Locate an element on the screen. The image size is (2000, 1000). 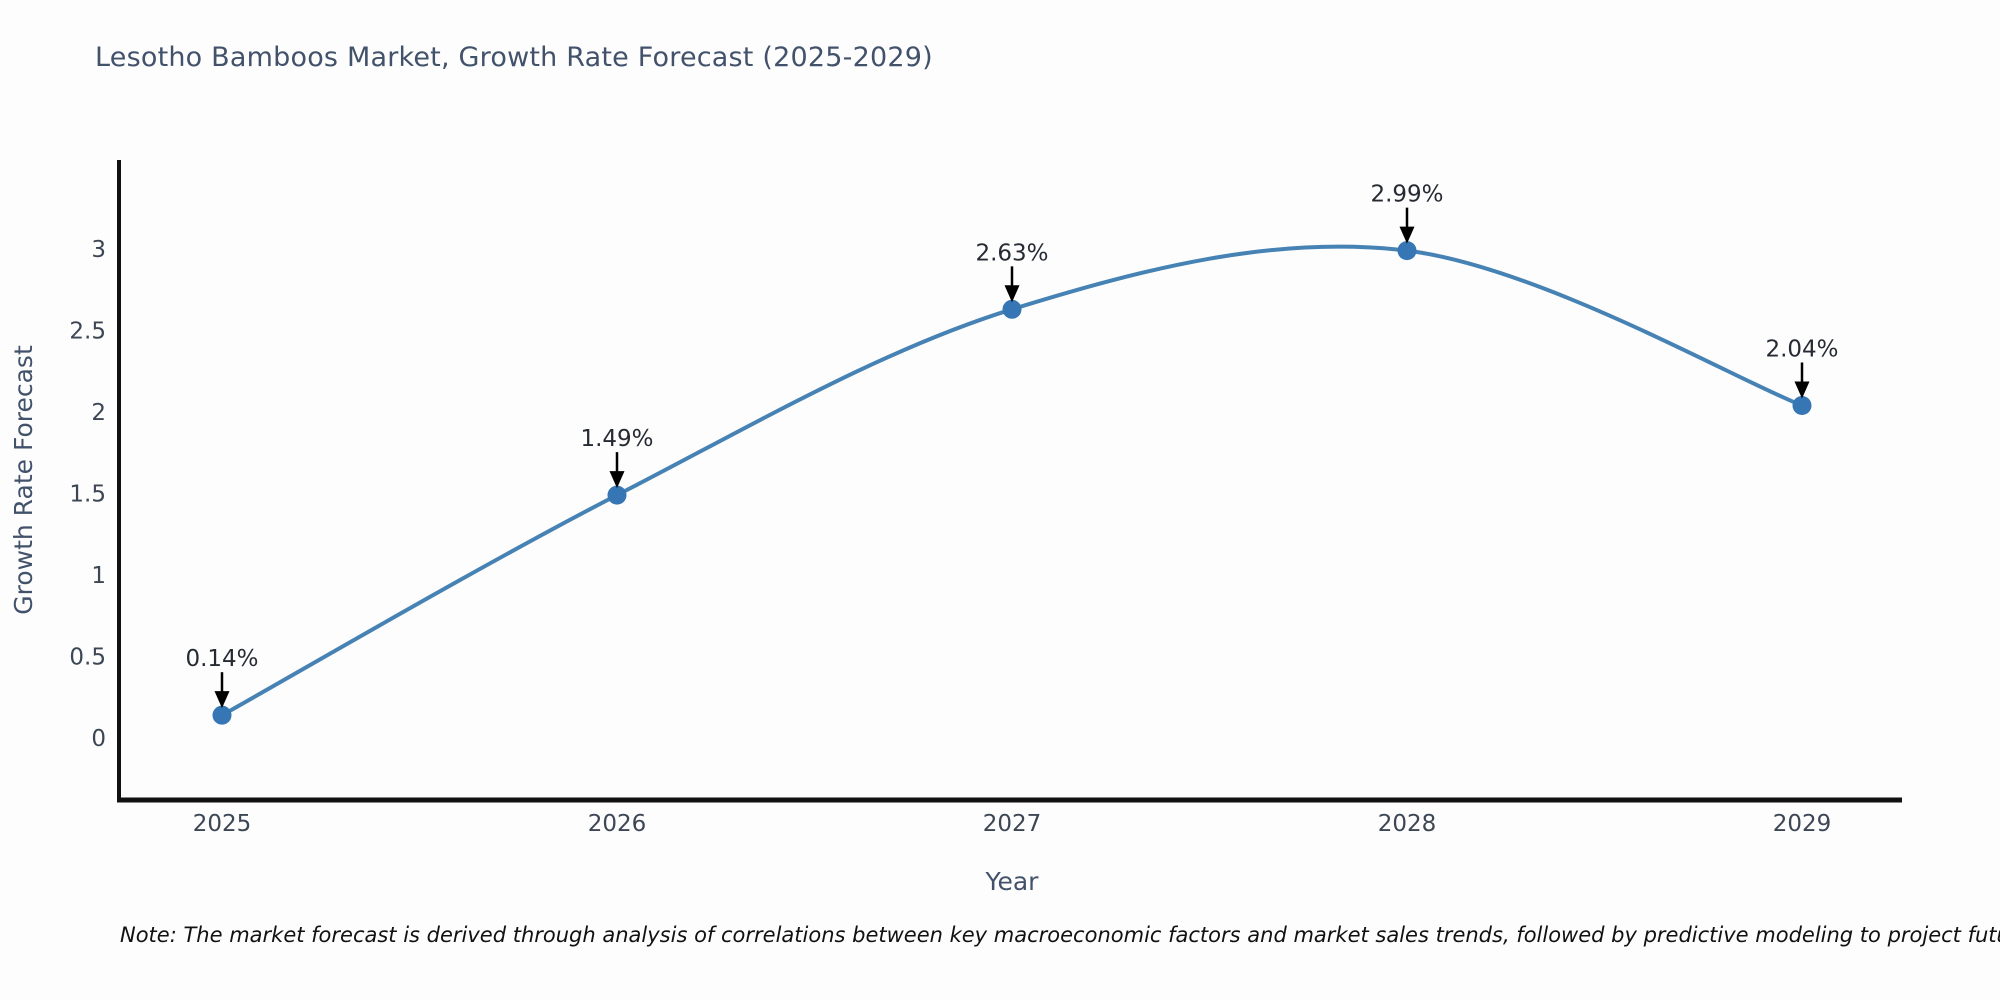
x-tick-label: 2026 is located at coordinates (617, 824).